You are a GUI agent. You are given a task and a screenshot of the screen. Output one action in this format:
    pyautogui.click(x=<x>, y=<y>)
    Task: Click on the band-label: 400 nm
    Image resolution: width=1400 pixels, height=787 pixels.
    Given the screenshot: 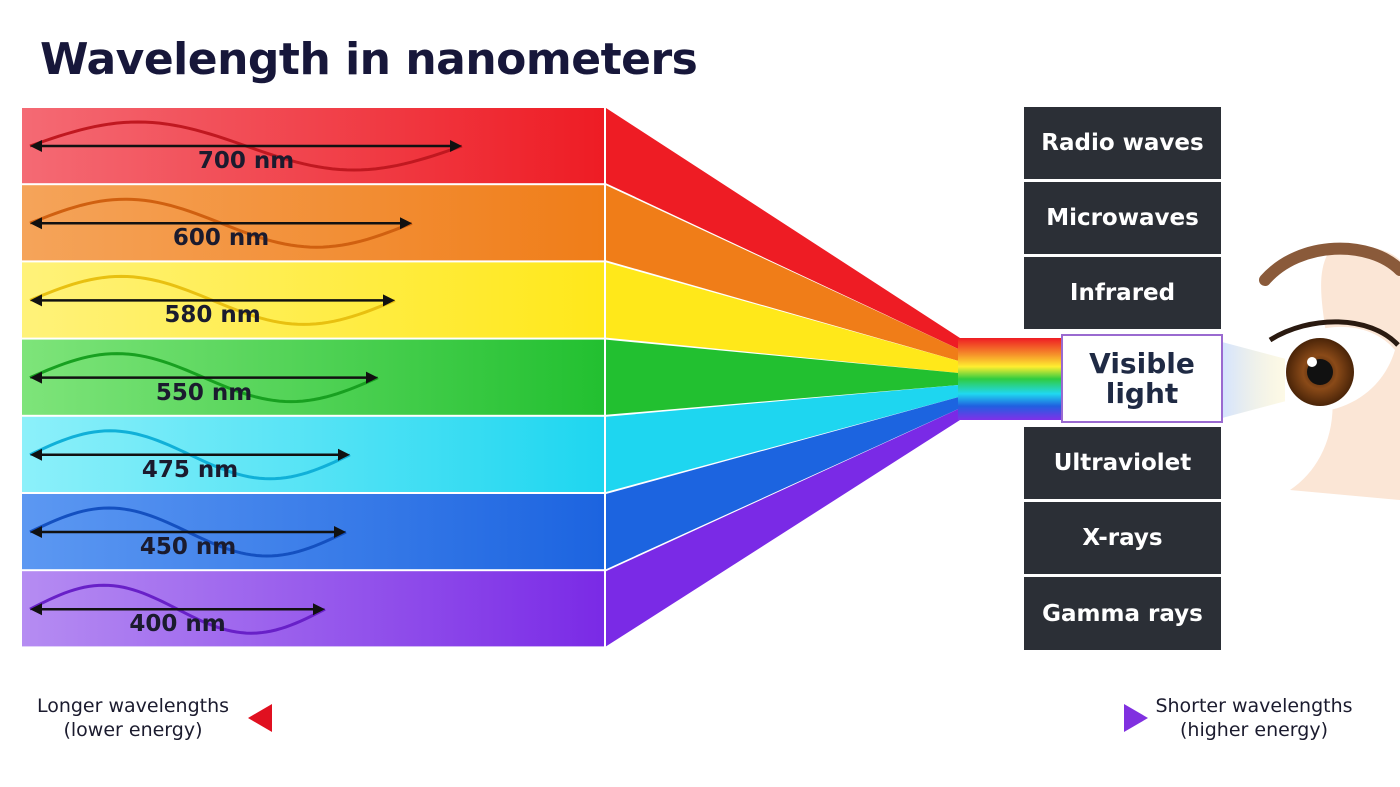 What is the action you would take?
    pyautogui.click(x=177, y=624)
    